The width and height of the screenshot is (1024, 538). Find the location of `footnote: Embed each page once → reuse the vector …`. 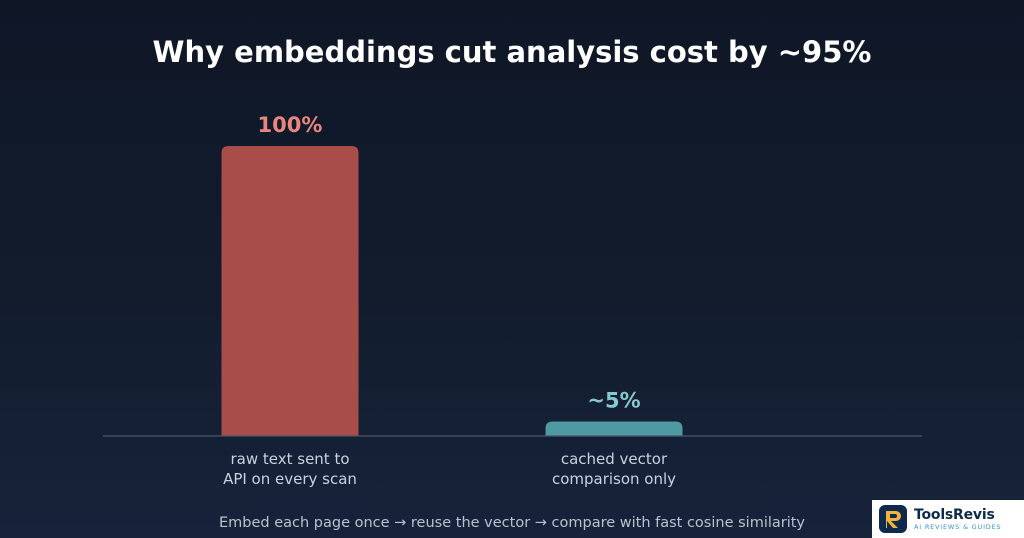

footnote: Embed each page once → reuse the vector … is located at coordinates (512, 523).